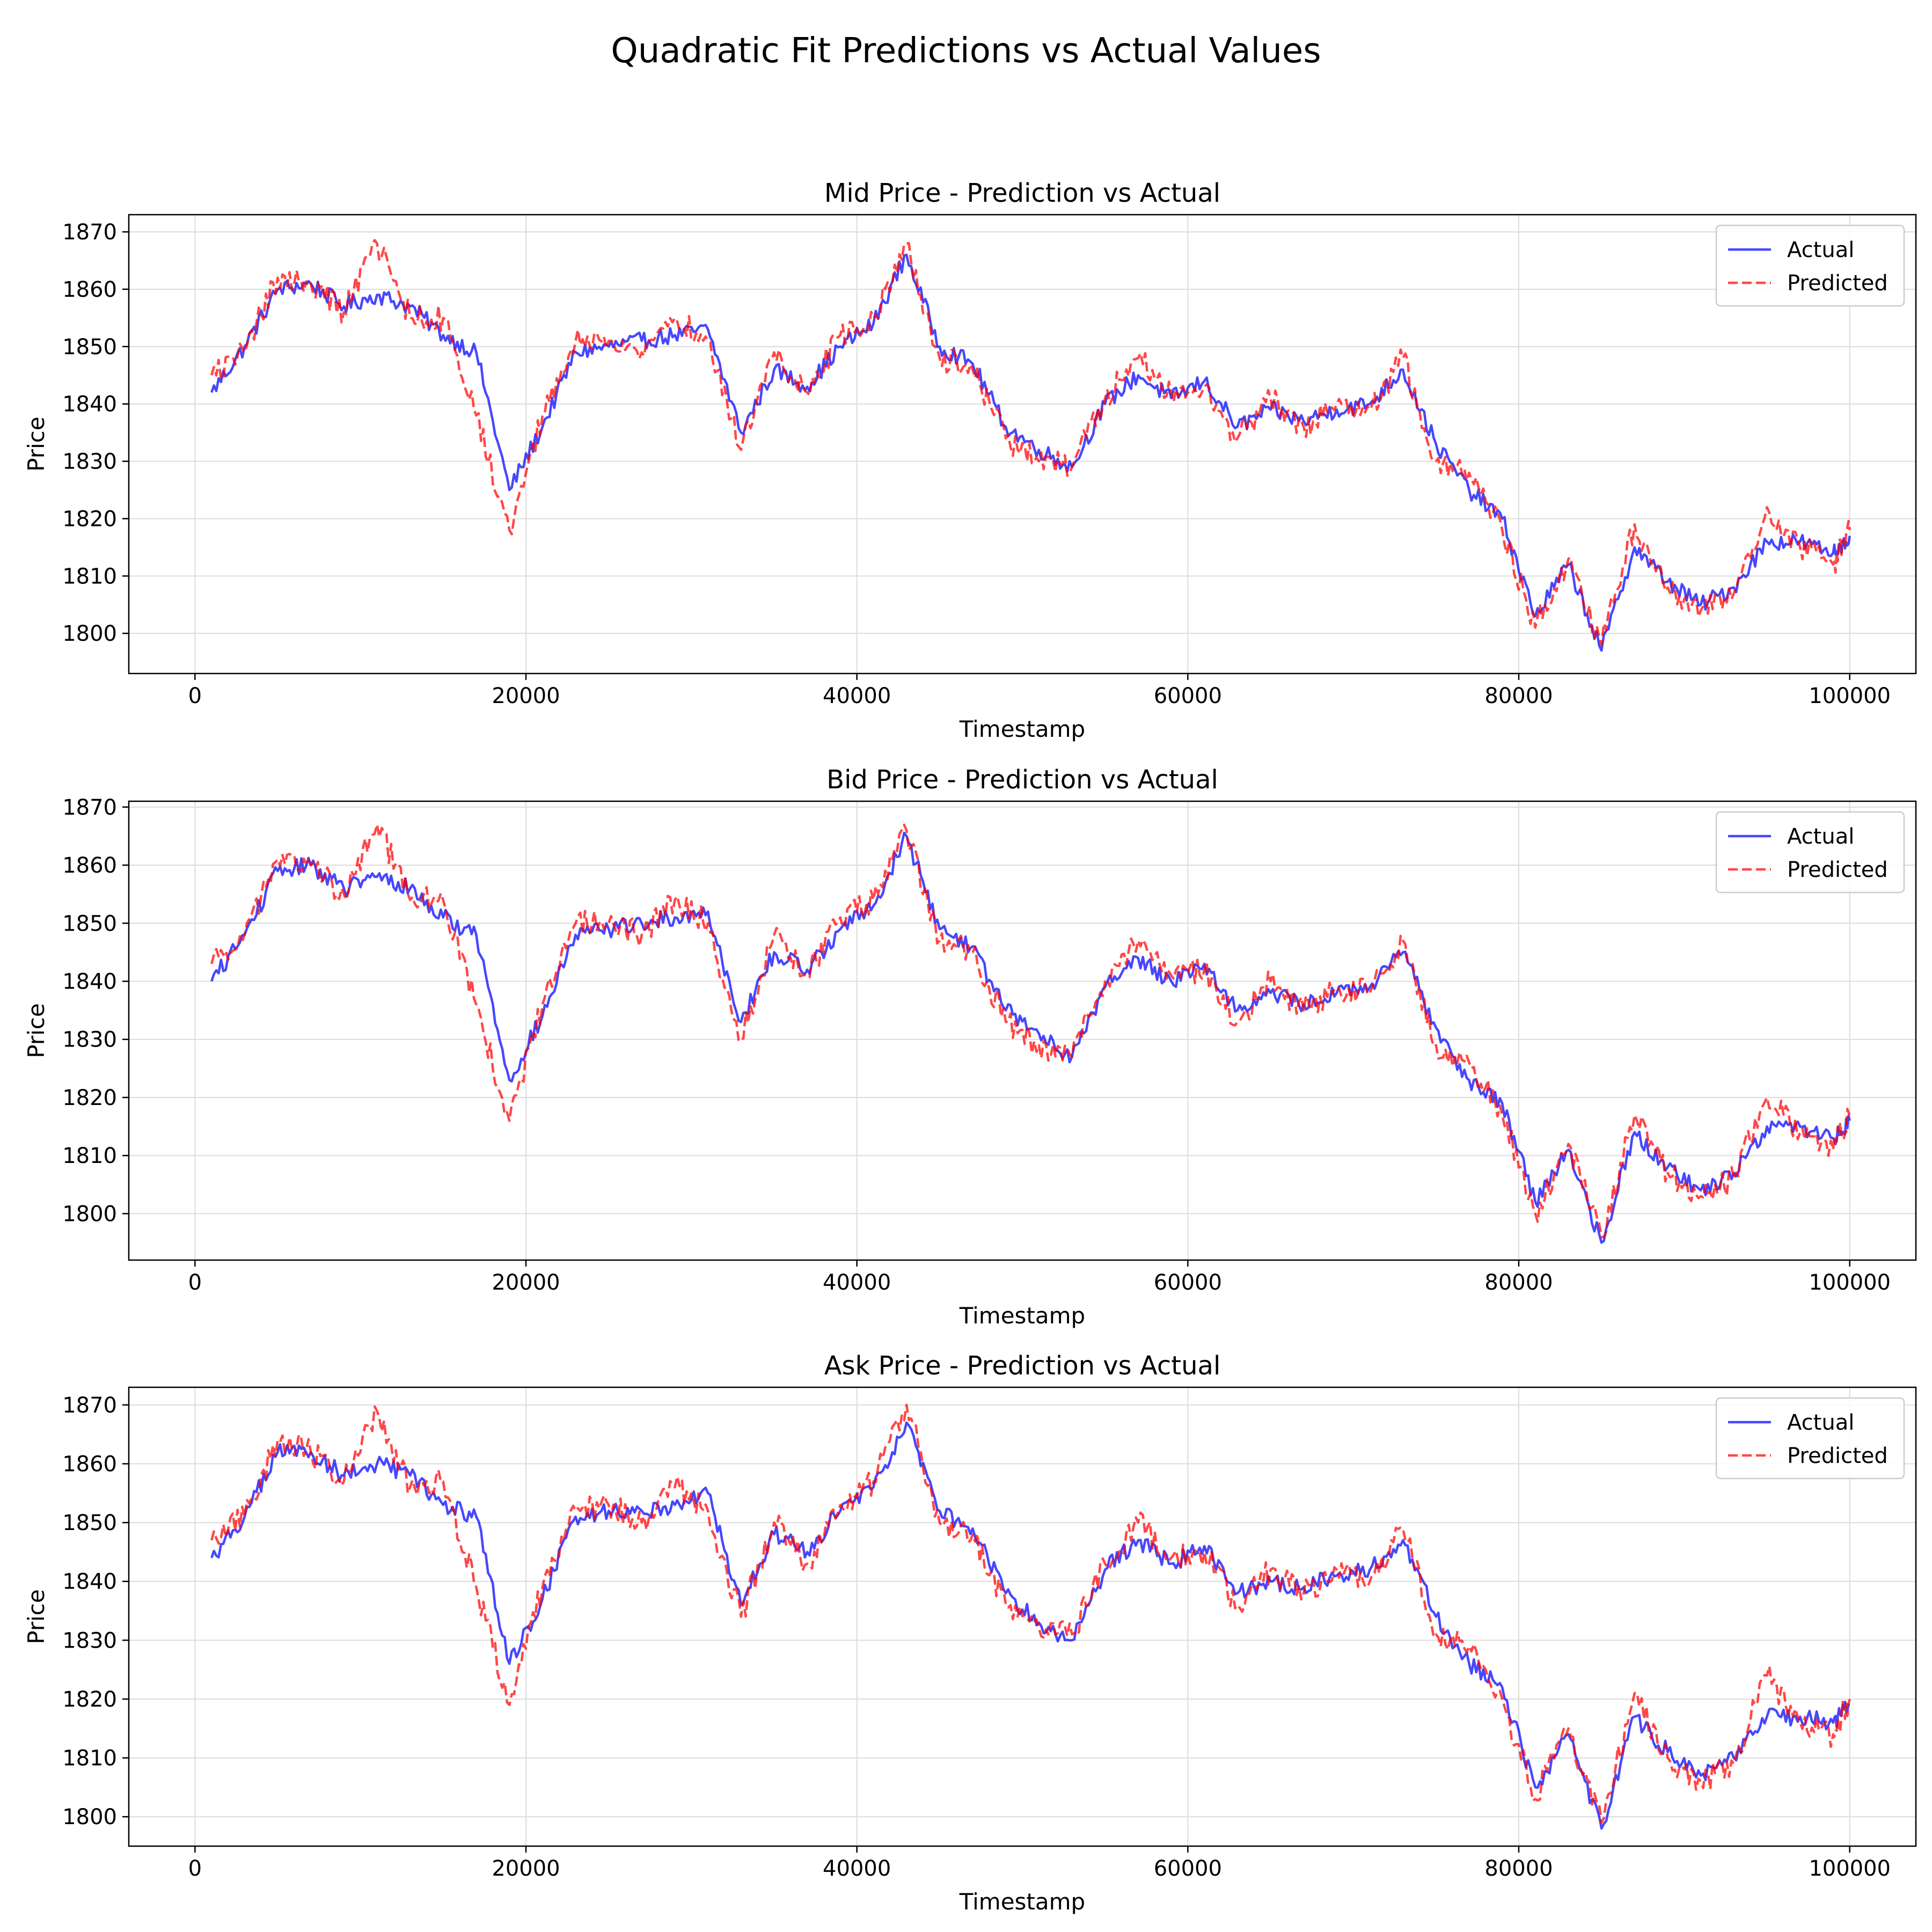 Image resolution: width=1932 pixels, height=1932 pixels. What do you see at coordinates (1022, 1366) in the screenshot?
I see `subplot-title: Ask Price - Prediction vs Actual` at bounding box center [1022, 1366].